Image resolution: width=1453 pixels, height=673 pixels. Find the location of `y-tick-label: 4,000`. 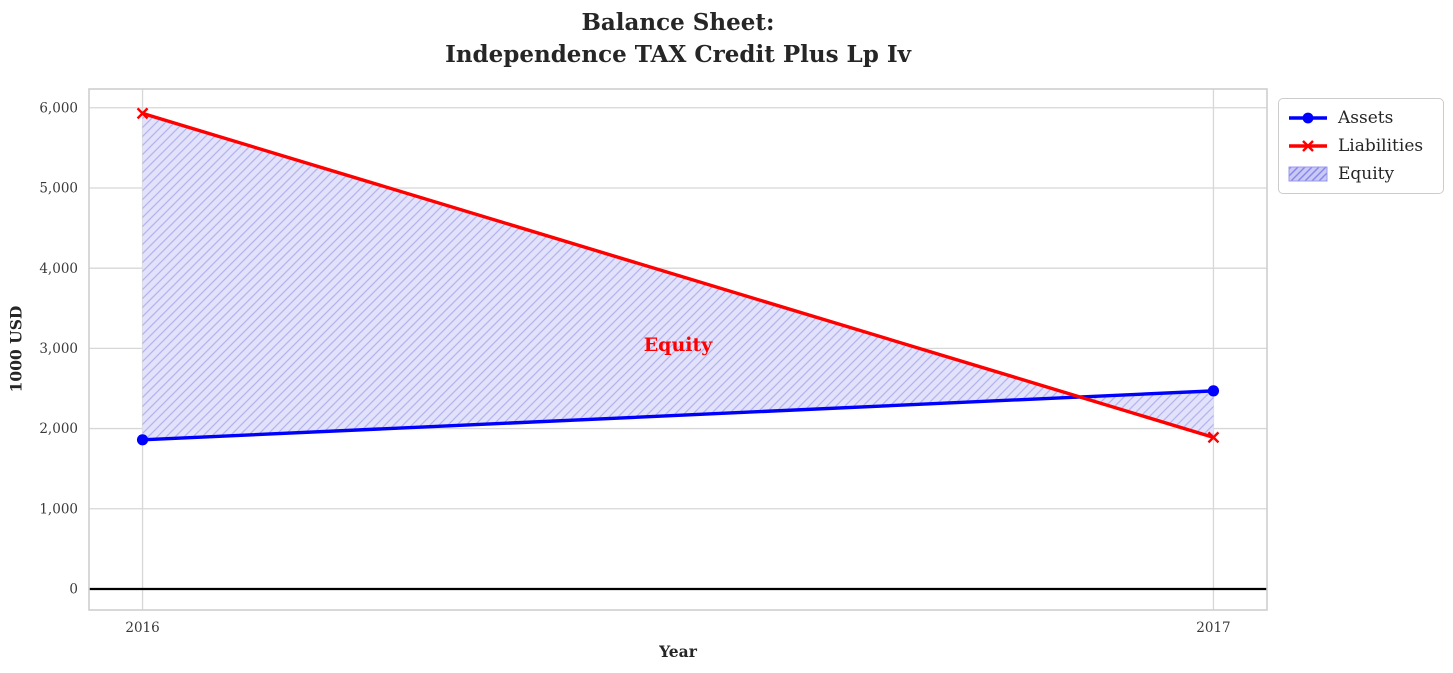

y-tick-label: 4,000 is located at coordinates (58, 269).